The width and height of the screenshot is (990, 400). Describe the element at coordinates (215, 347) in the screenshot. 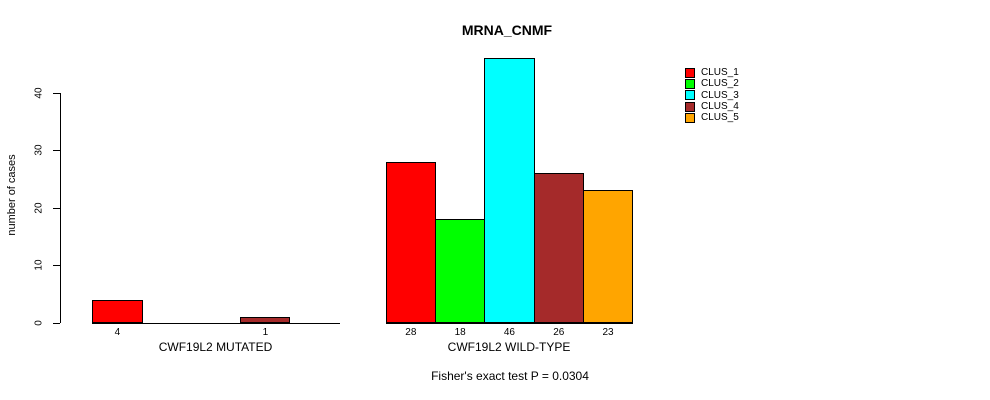

I see `group-label-mutated: CWF19L2 MUTATED` at that location.